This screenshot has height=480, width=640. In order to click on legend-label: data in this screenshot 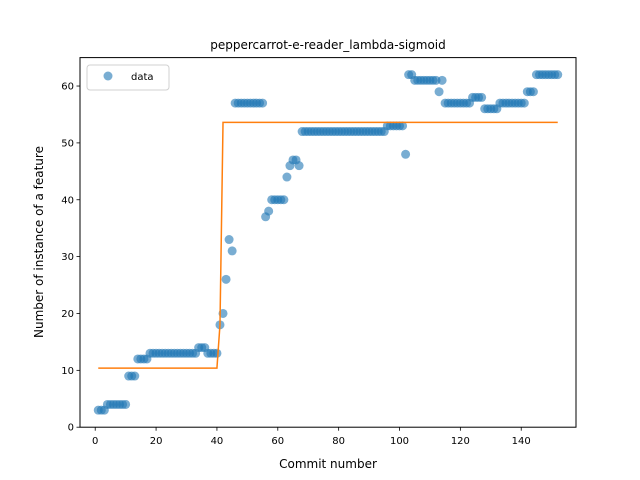, I will do `click(142, 77)`.